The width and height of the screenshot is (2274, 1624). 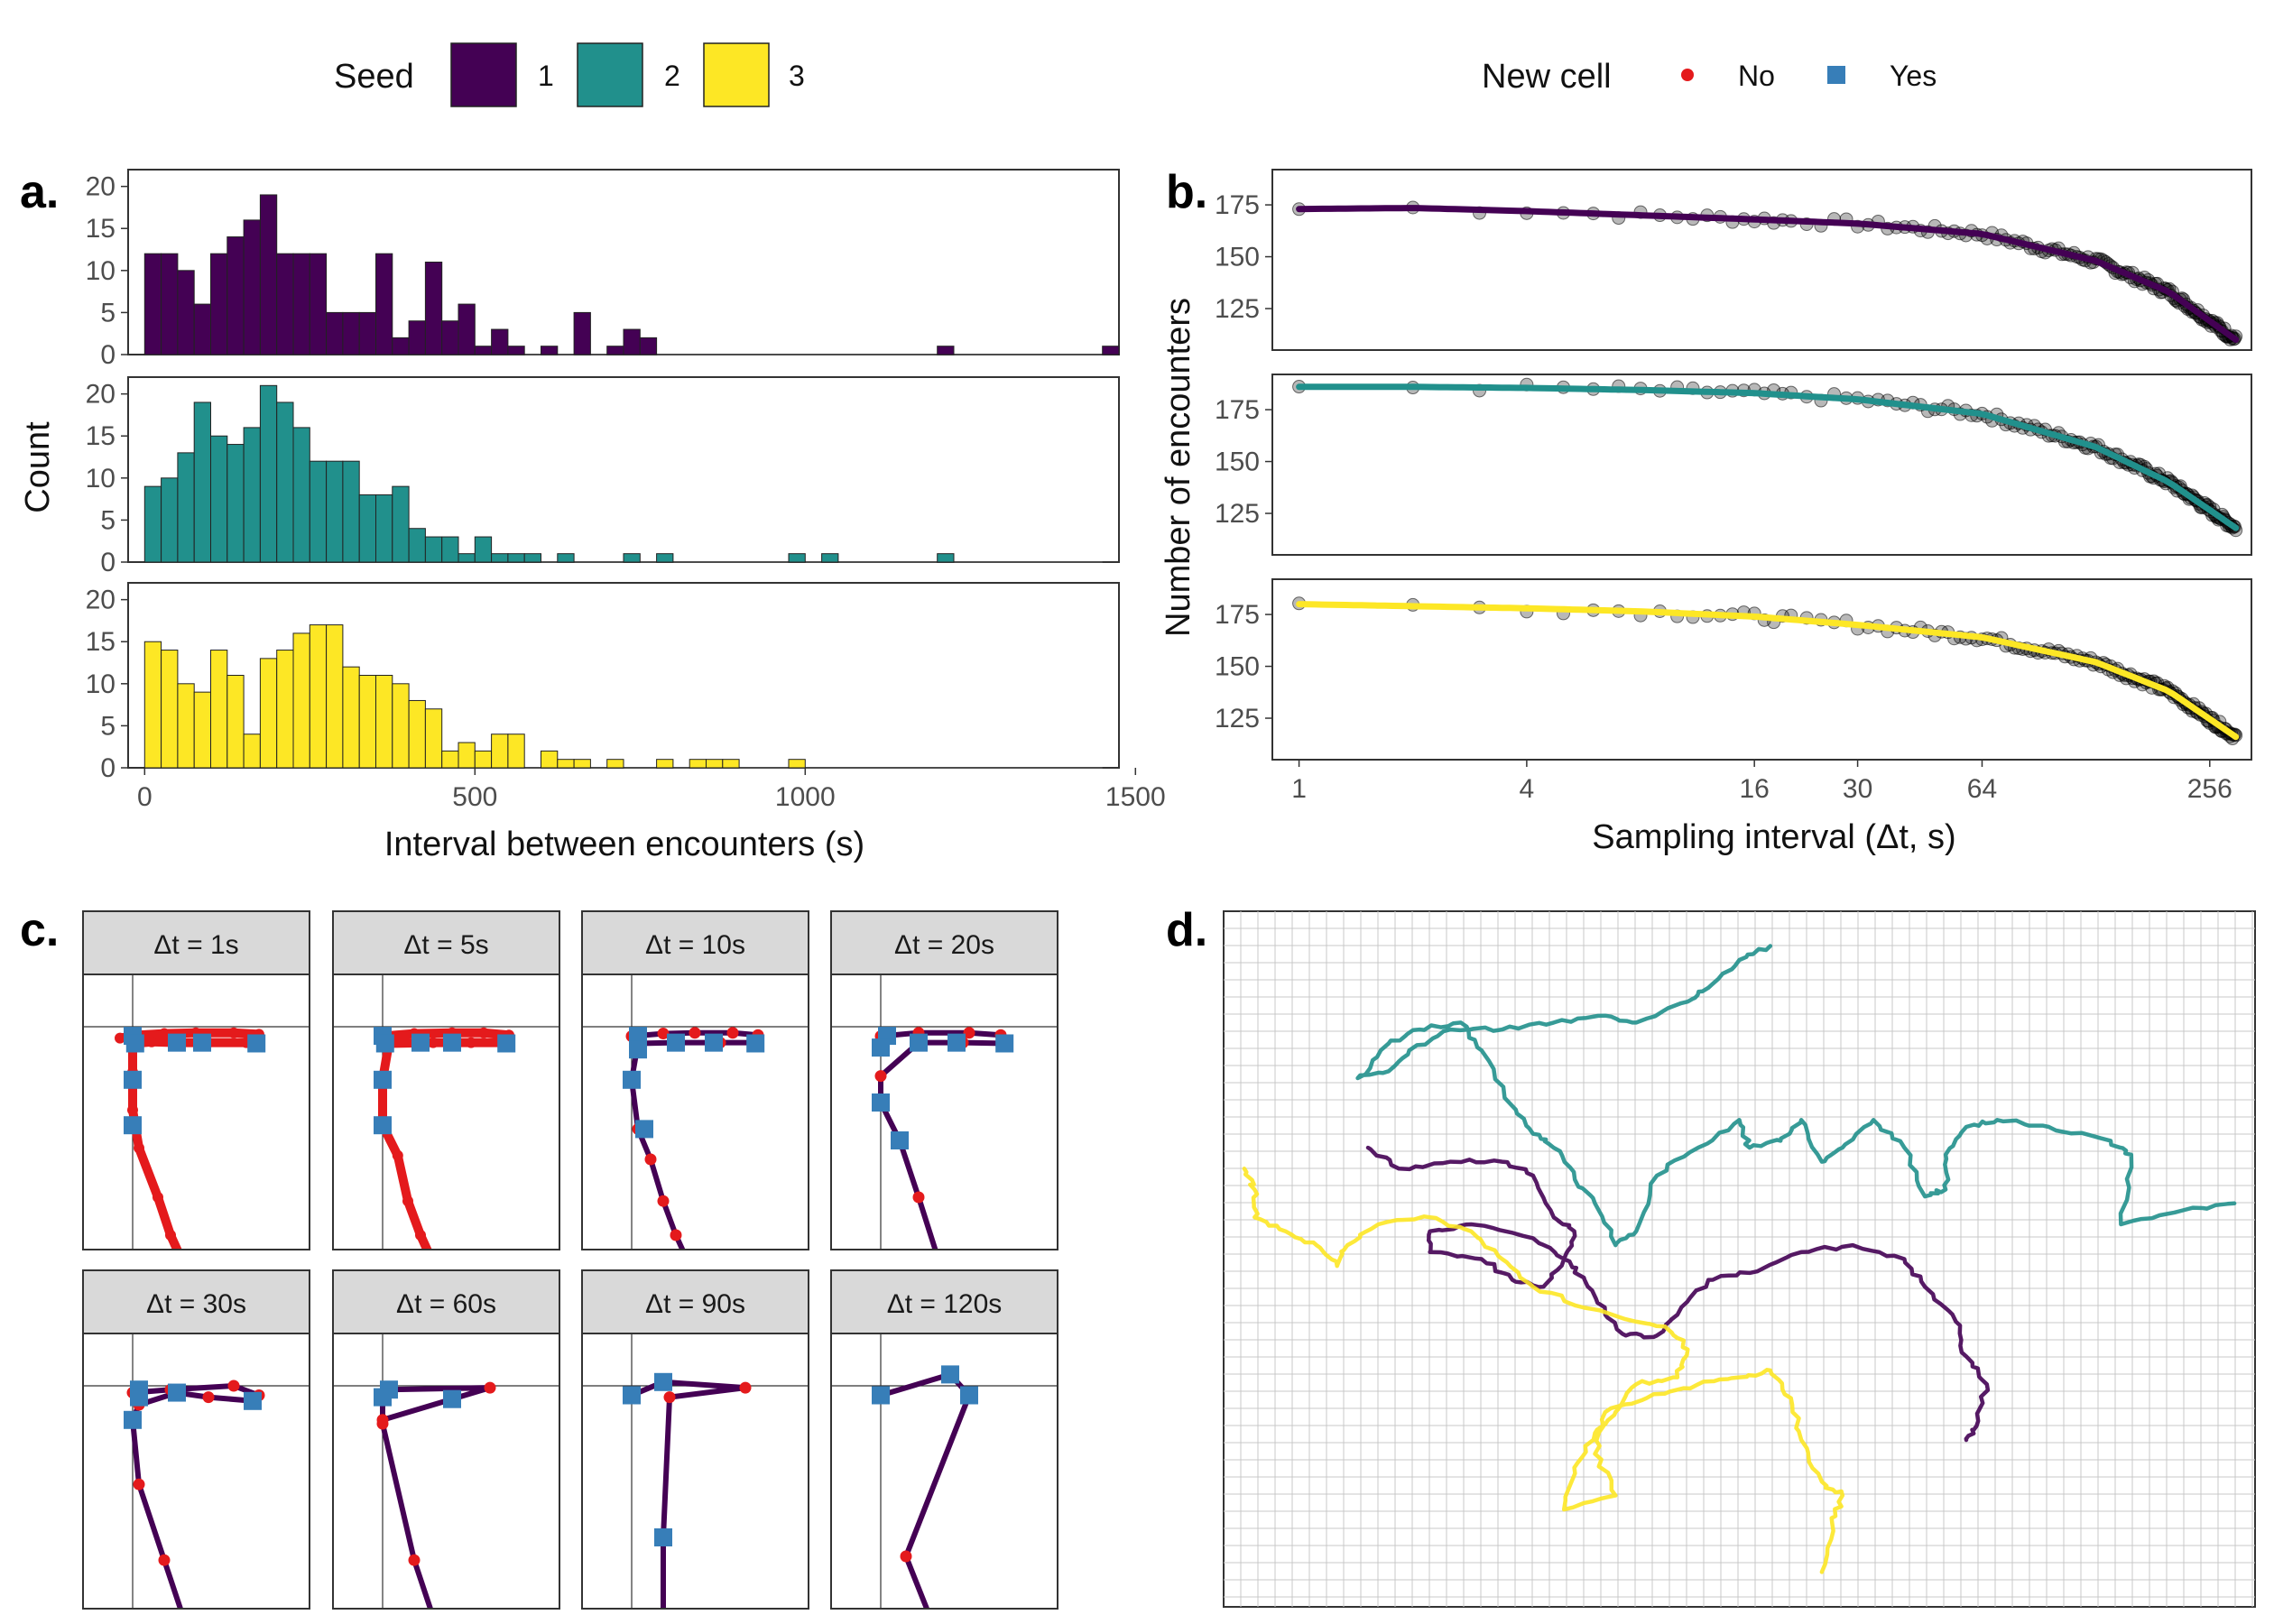 I want to click on panel-c-strip-label: Δt = 30s, so click(x=196, y=1304).